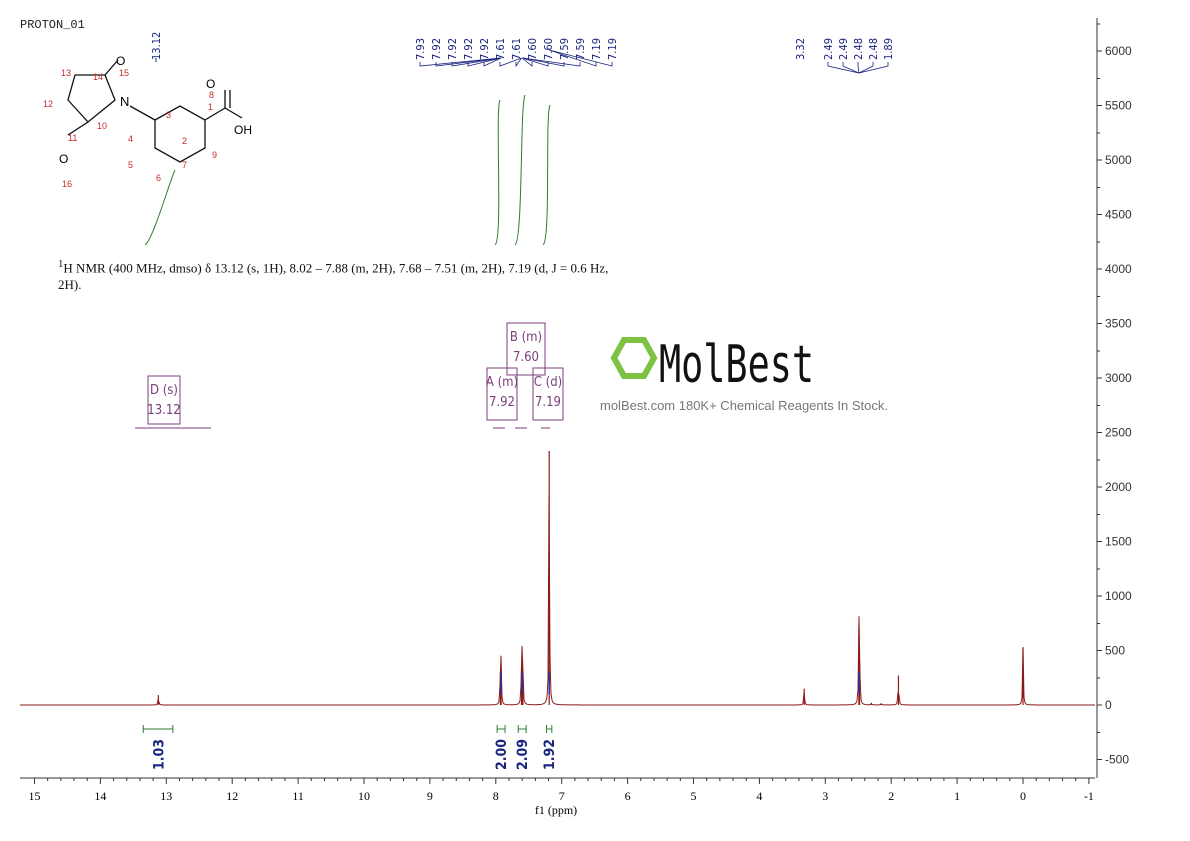 This screenshot has height=841, width=1190. What do you see at coordinates (526, 357) in the screenshot?
I see `multiplet-shift: 7.60` at bounding box center [526, 357].